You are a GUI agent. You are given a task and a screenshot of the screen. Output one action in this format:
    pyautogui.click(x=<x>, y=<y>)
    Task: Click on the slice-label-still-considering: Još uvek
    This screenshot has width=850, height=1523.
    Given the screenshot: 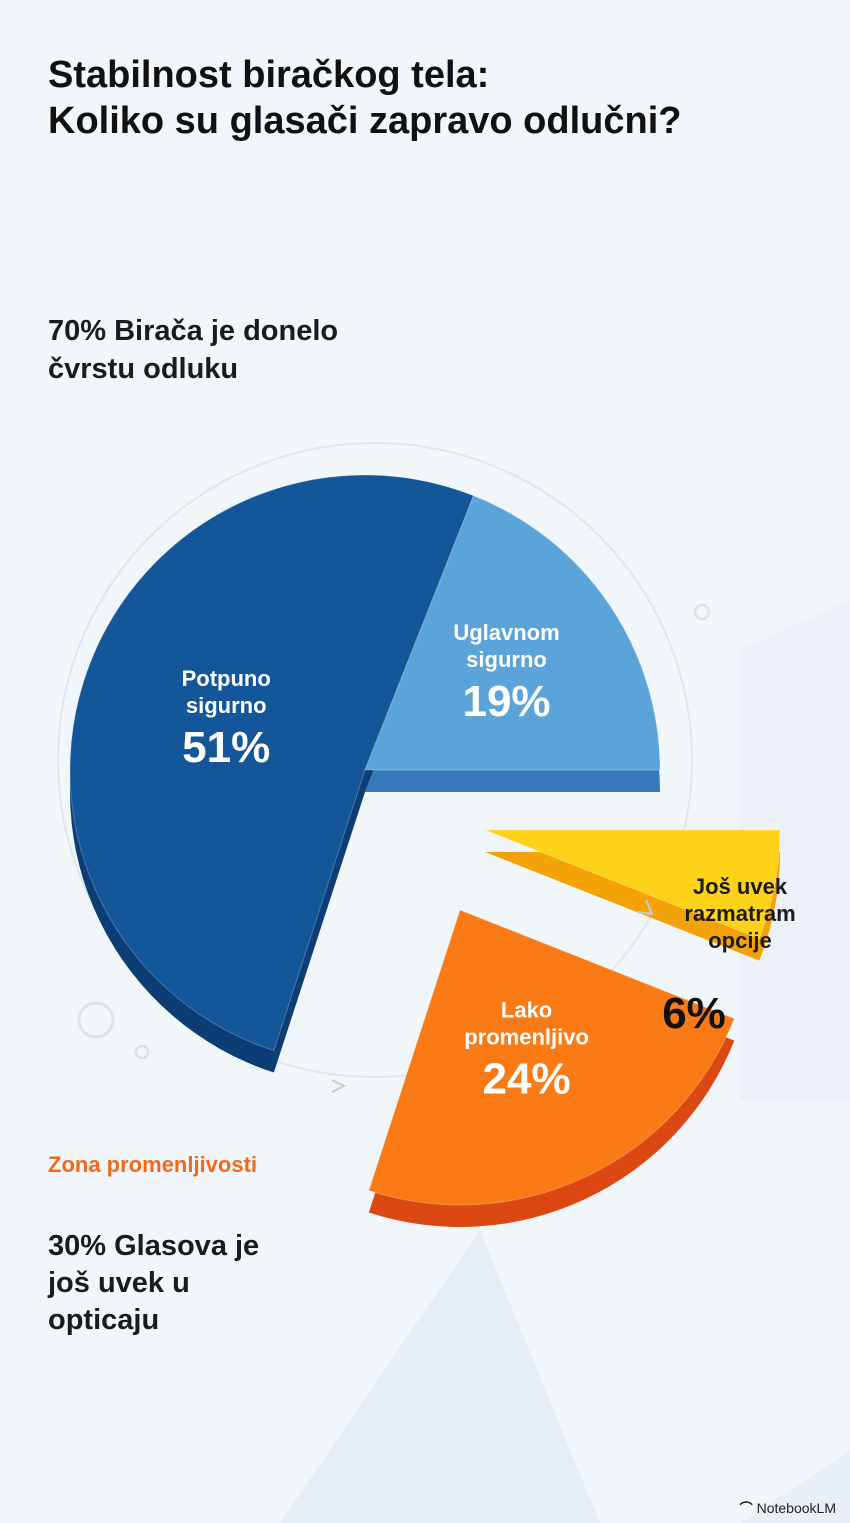 What is the action you would take?
    pyautogui.click(x=740, y=886)
    